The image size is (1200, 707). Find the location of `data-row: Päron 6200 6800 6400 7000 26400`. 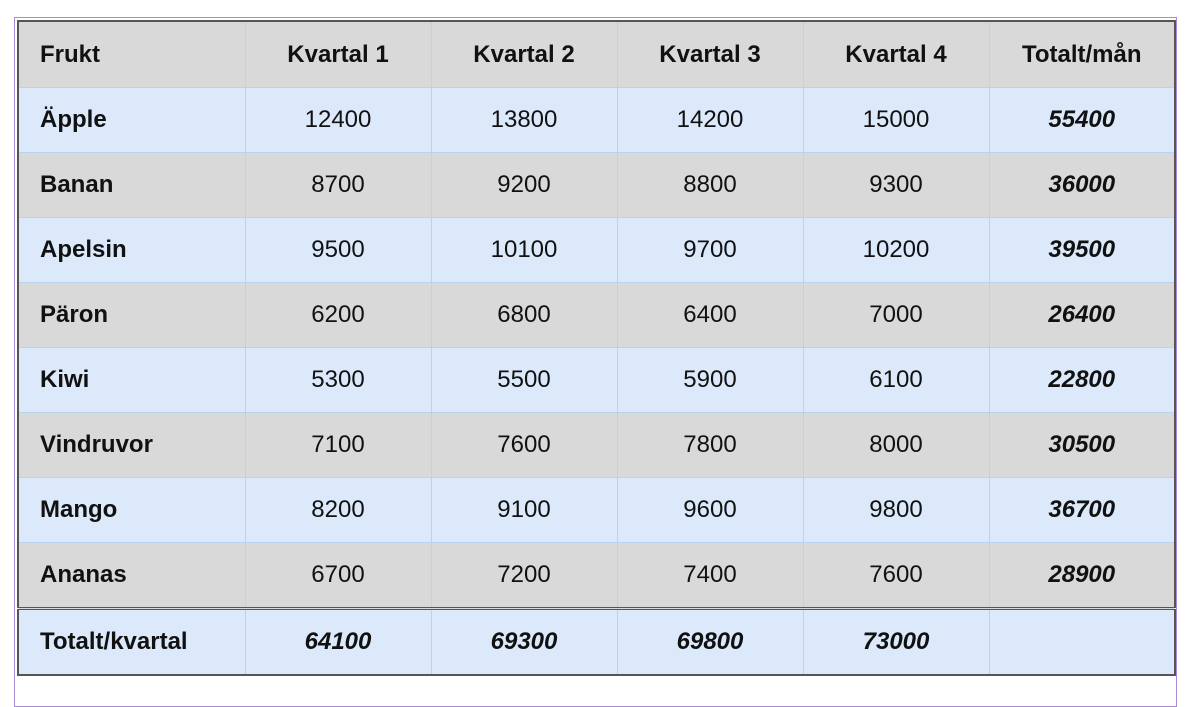

data-row: Päron 6200 6800 6400 7000 26400 is located at coordinates (596, 315).